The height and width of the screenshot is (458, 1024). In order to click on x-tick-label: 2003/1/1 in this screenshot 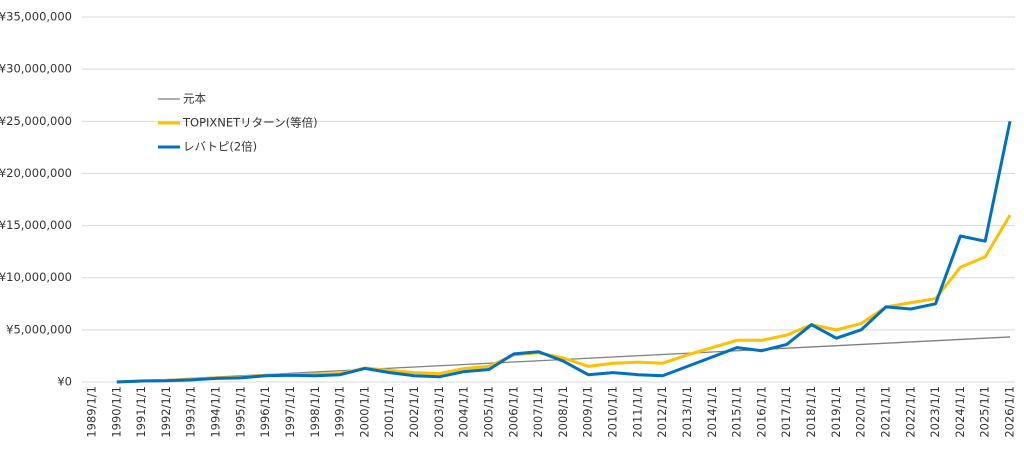, I will do `click(439, 412)`.